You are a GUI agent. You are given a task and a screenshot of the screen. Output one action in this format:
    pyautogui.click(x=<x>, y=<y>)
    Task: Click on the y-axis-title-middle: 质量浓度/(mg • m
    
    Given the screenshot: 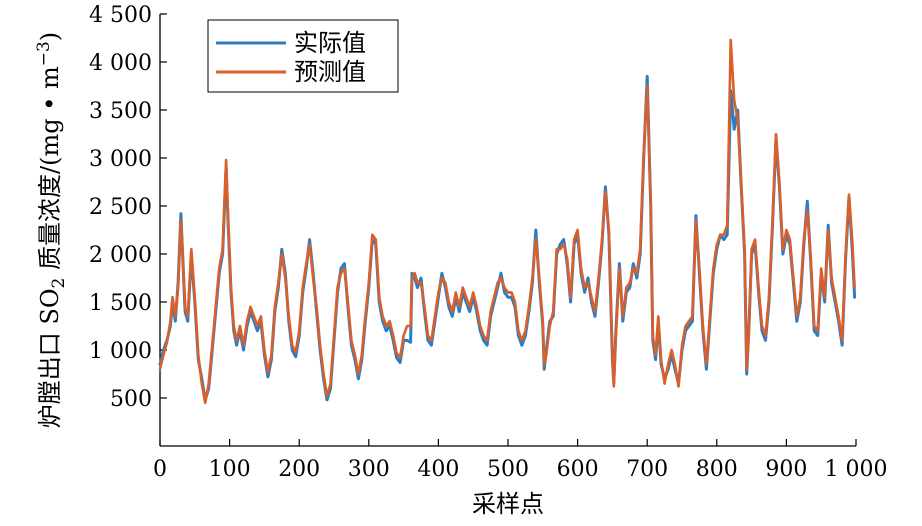 What is the action you would take?
    pyautogui.click(x=50, y=172)
    